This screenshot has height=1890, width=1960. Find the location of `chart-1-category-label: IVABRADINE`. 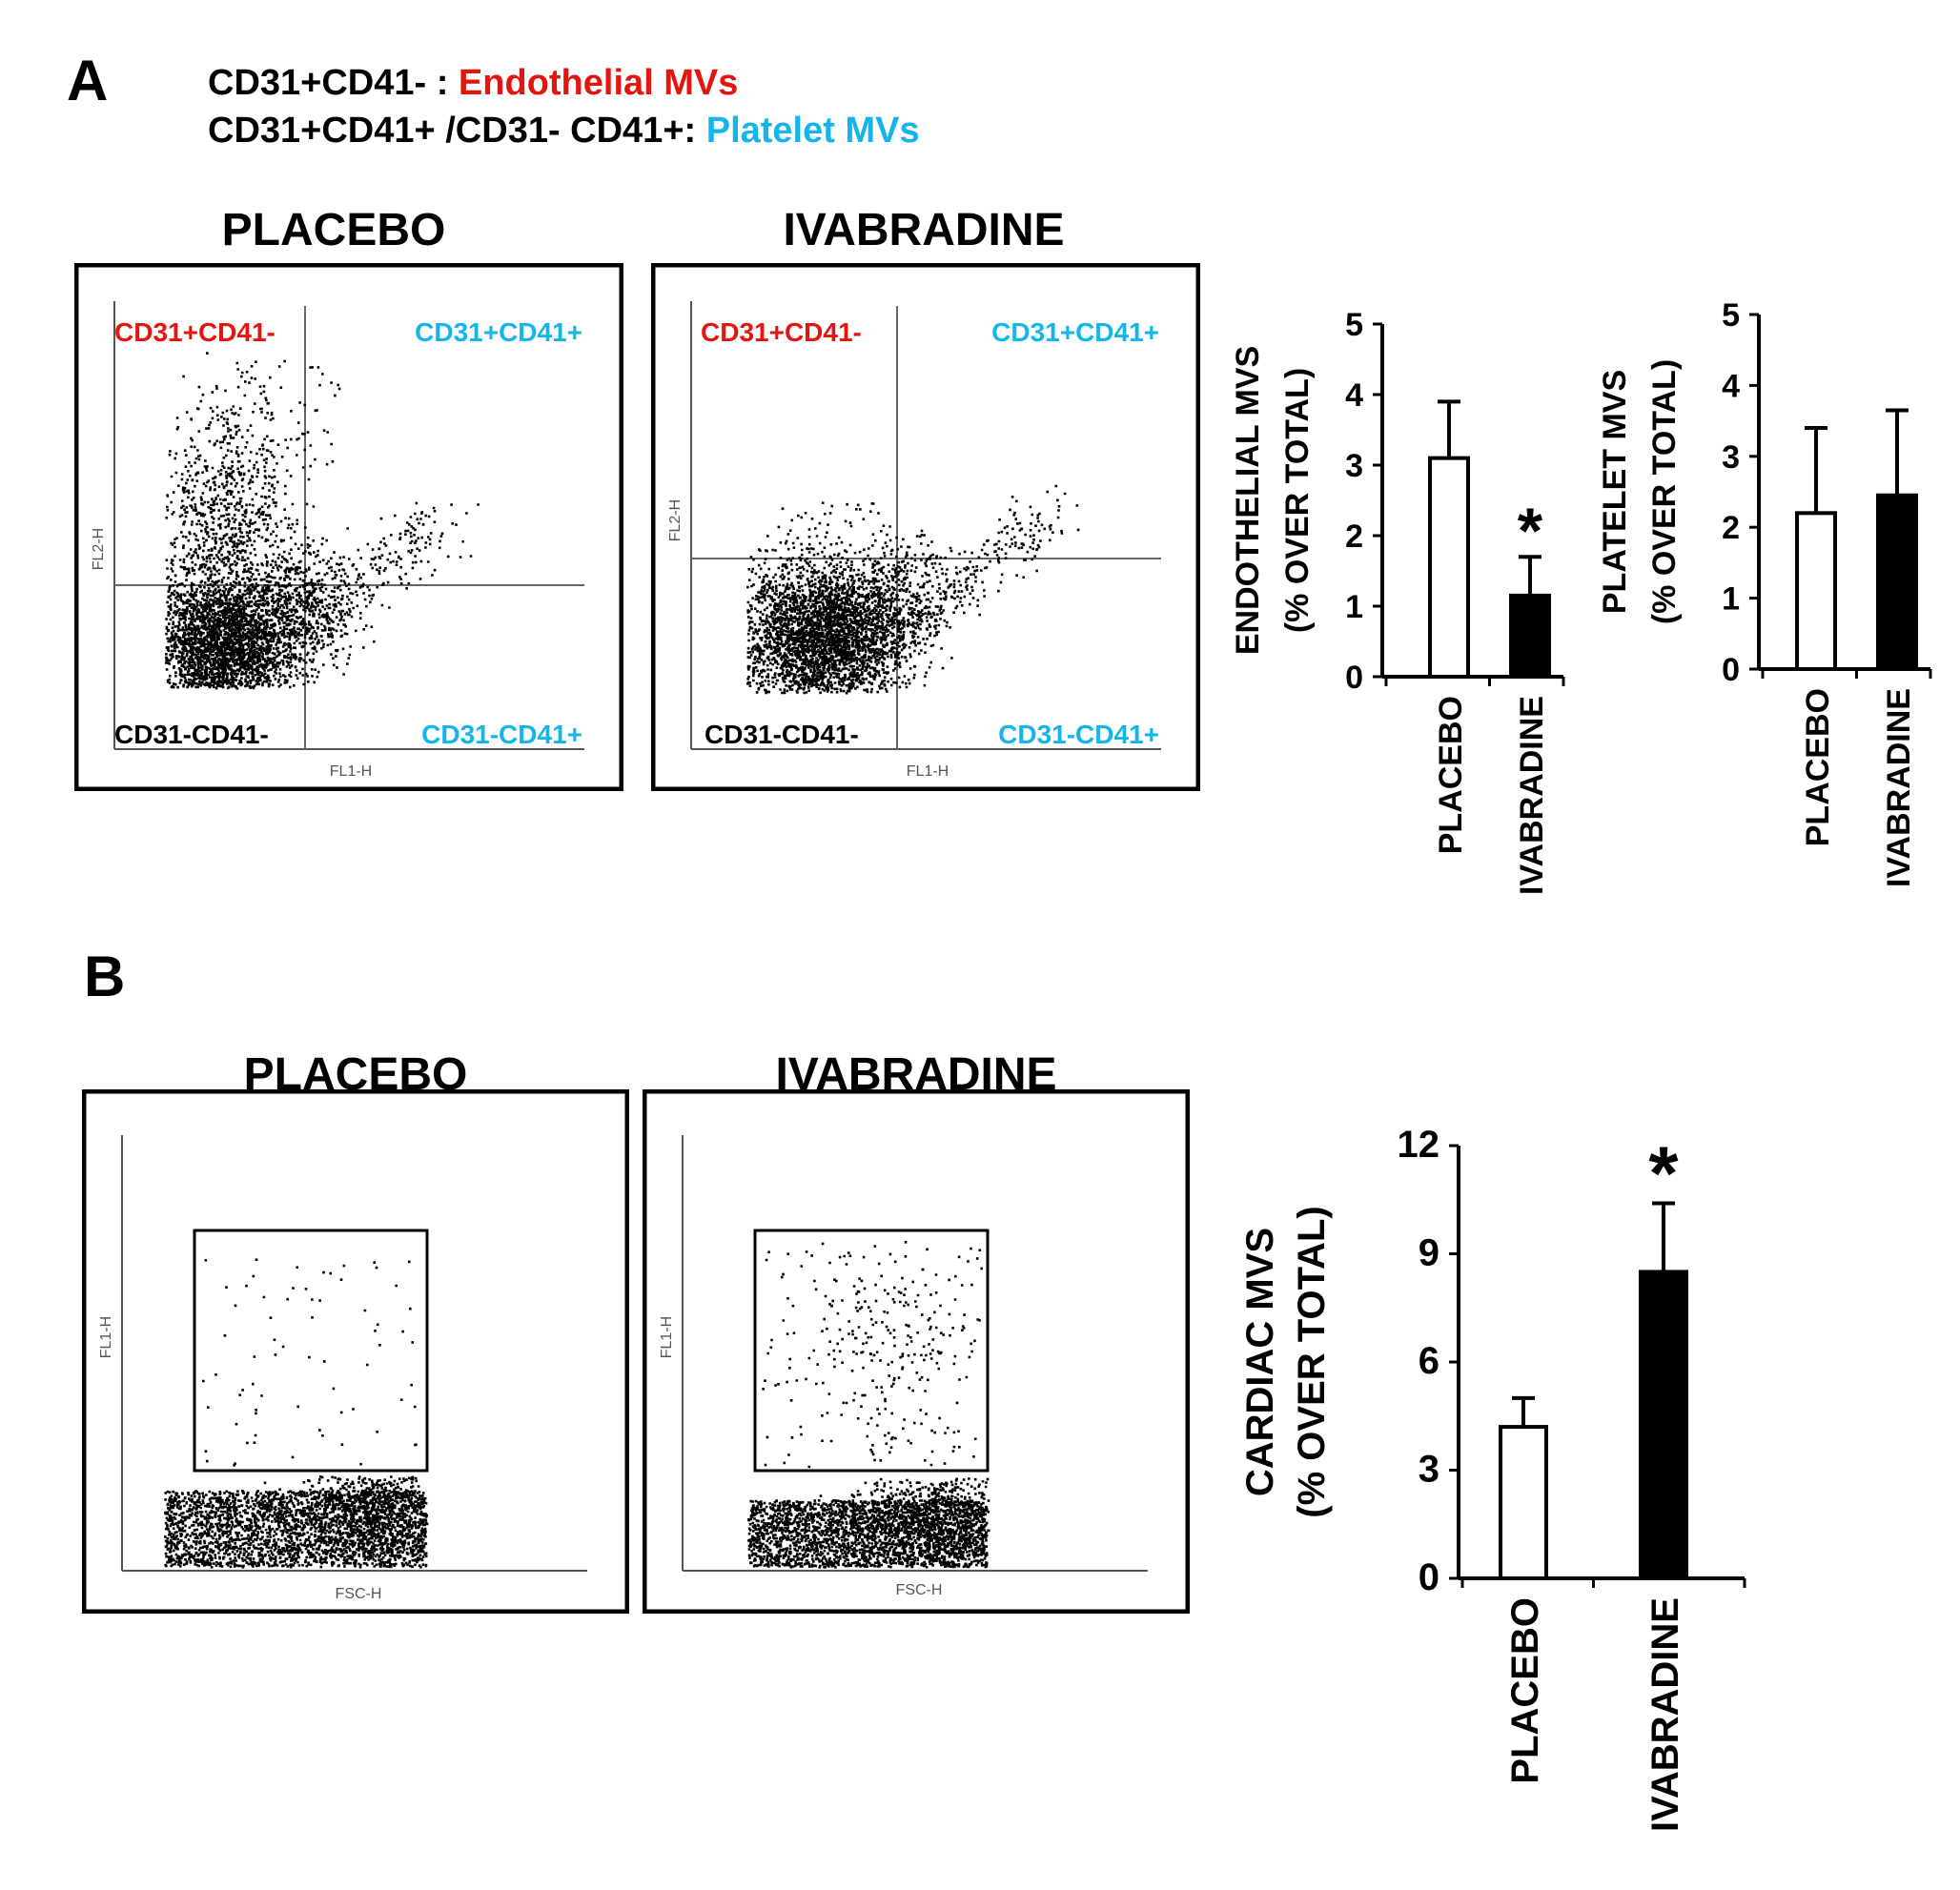

chart-1-category-label: IVABRADINE is located at coordinates (1899, 787).